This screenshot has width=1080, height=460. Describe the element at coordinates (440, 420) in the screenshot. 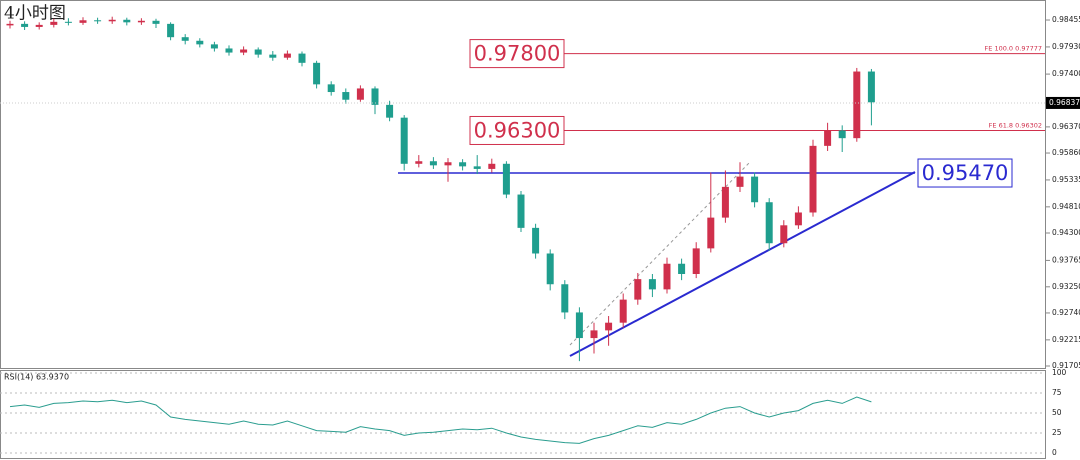

I see `rsi-line` at that location.